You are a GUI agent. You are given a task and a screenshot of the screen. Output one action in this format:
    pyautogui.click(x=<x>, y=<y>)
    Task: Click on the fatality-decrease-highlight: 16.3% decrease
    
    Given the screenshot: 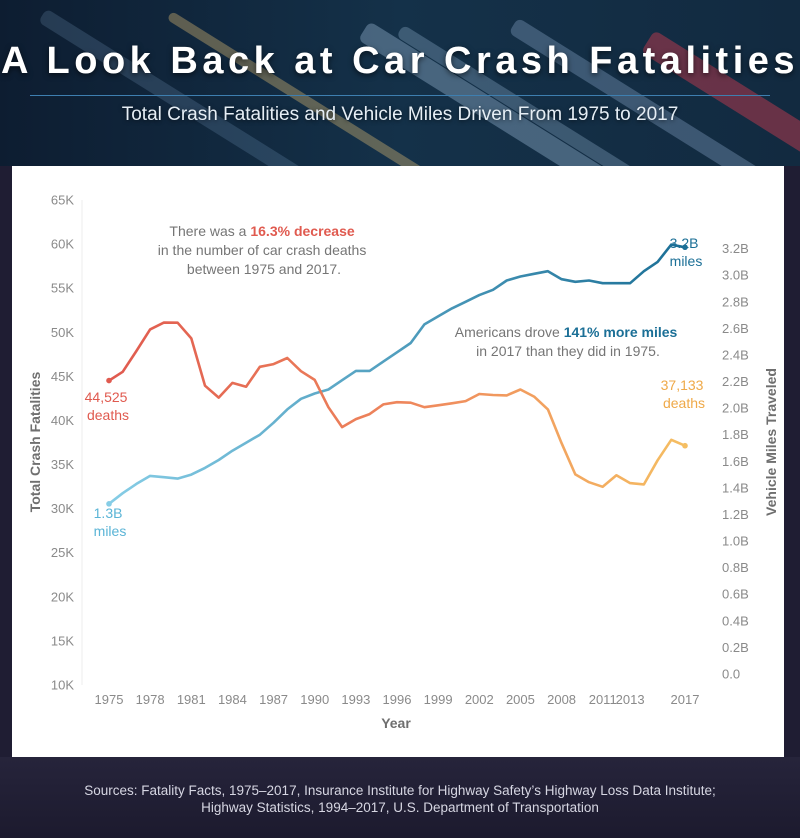 What is the action you would take?
    pyautogui.click(x=302, y=231)
    